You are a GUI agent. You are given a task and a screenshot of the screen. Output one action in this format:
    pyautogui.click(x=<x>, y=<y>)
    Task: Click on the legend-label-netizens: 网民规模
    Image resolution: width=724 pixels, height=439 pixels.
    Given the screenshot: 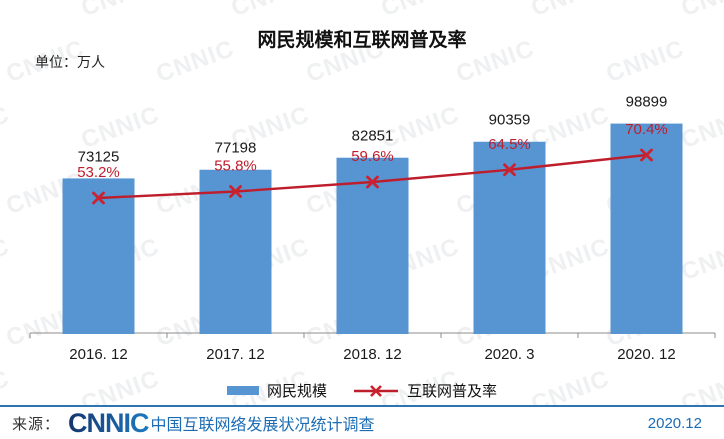 What is the action you would take?
    pyautogui.click(x=296, y=391)
    